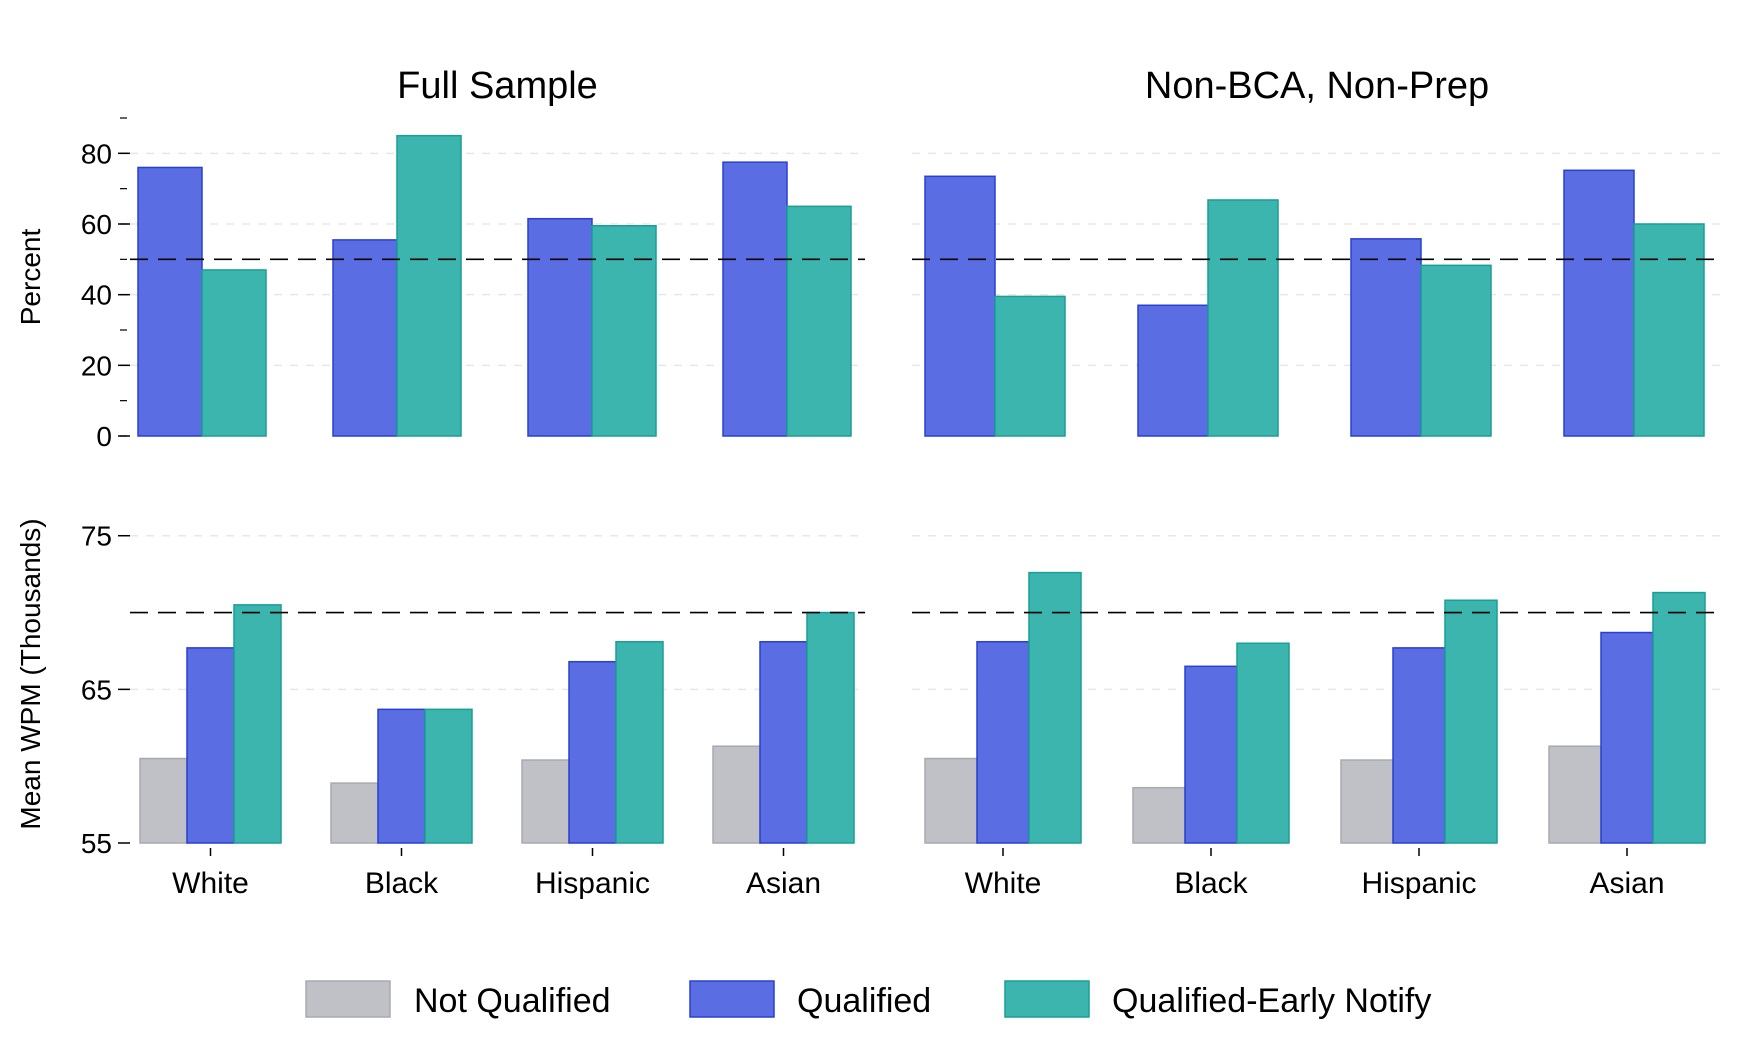 The image size is (1760, 1061). I want to click on y-tick-label: 75, so click(96, 536).